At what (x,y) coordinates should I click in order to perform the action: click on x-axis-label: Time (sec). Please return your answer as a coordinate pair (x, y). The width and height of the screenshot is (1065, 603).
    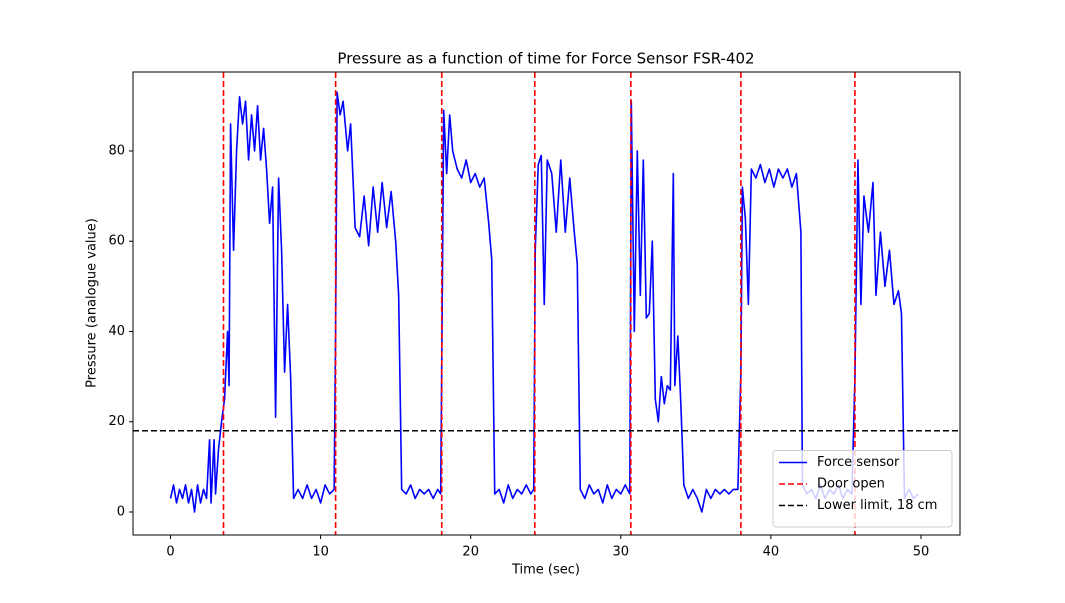
    Looking at the image, I should click on (545, 570).